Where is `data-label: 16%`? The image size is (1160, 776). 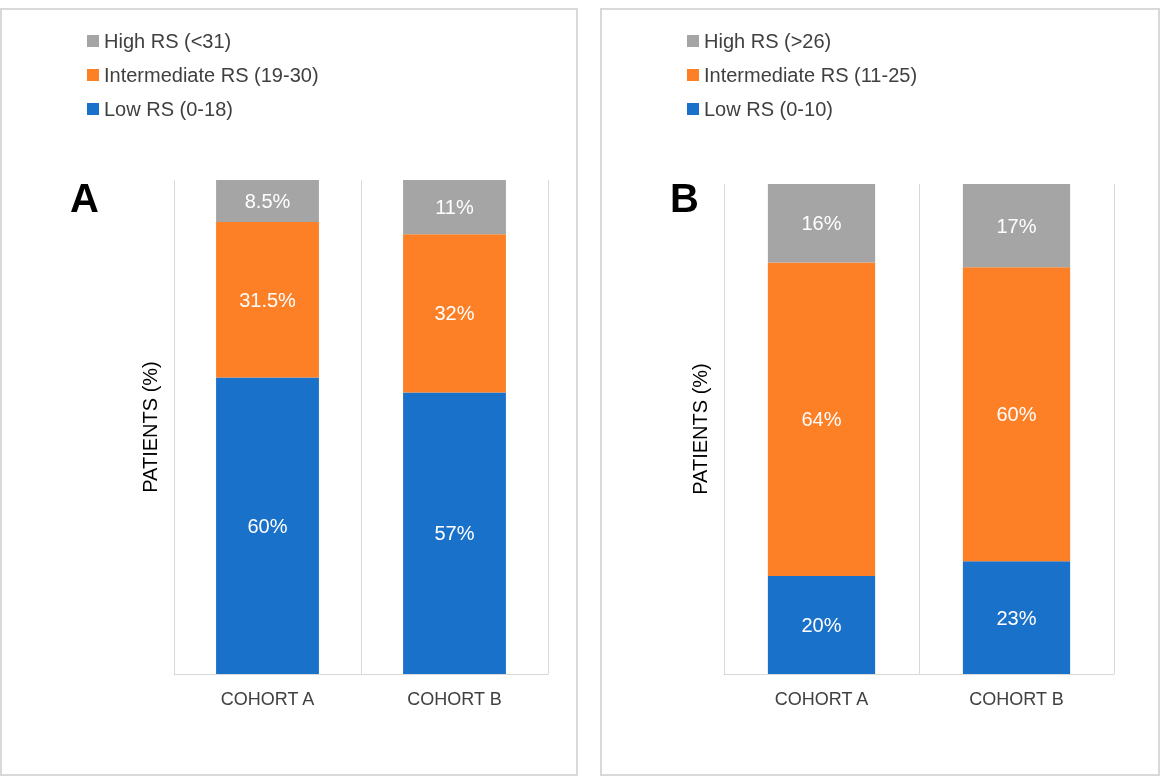 data-label: 16% is located at coordinates (821, 223).